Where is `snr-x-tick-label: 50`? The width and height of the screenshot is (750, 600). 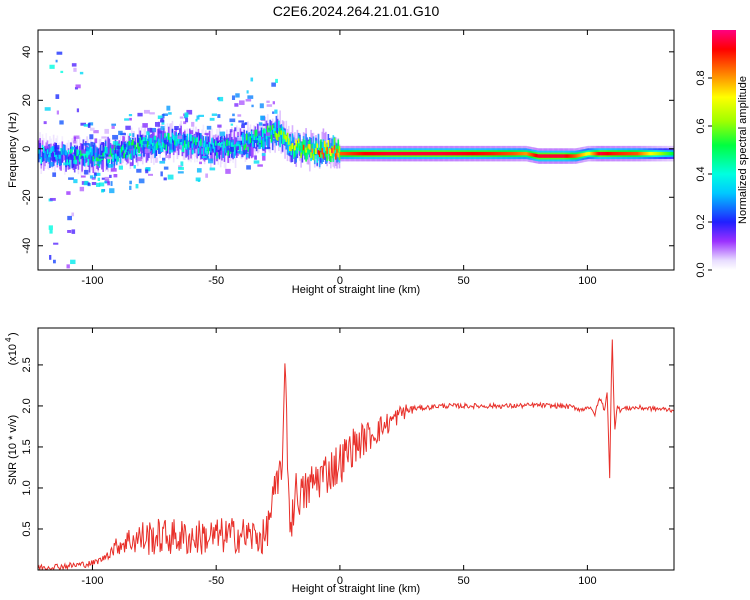
snr-x-tick-label: 50 is located at coordinates (464, 581).